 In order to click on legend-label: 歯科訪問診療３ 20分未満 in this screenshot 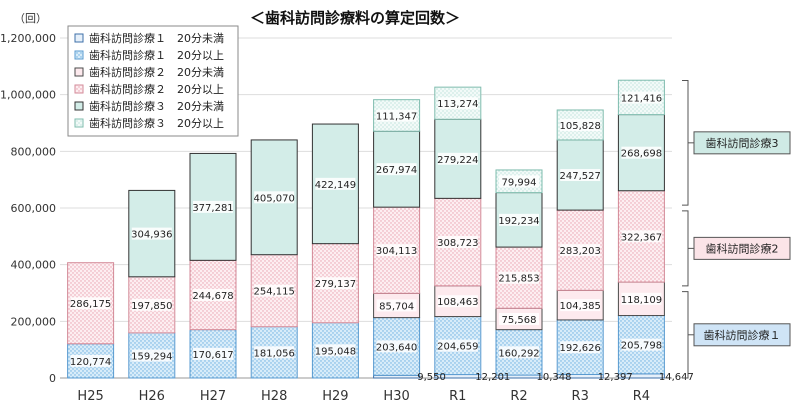, I will do `click(156, 106)`.